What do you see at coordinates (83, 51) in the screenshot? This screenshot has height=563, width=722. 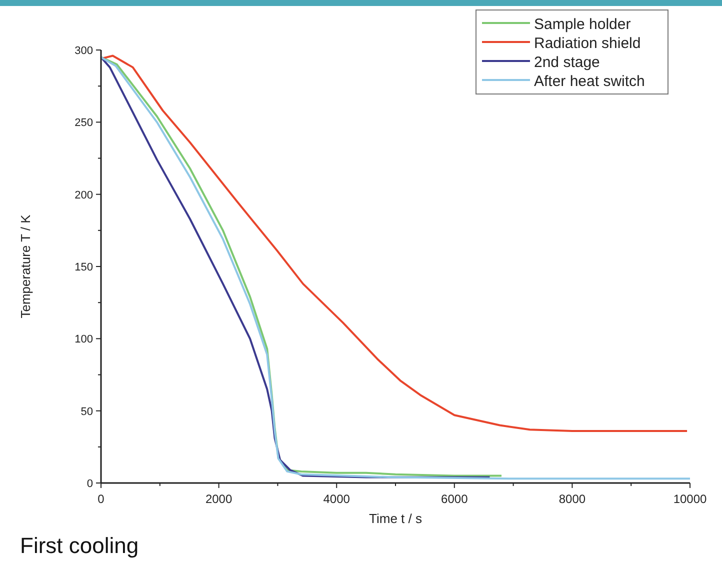 I see `y-tick-label: 300` at bounding box center [83, 51].